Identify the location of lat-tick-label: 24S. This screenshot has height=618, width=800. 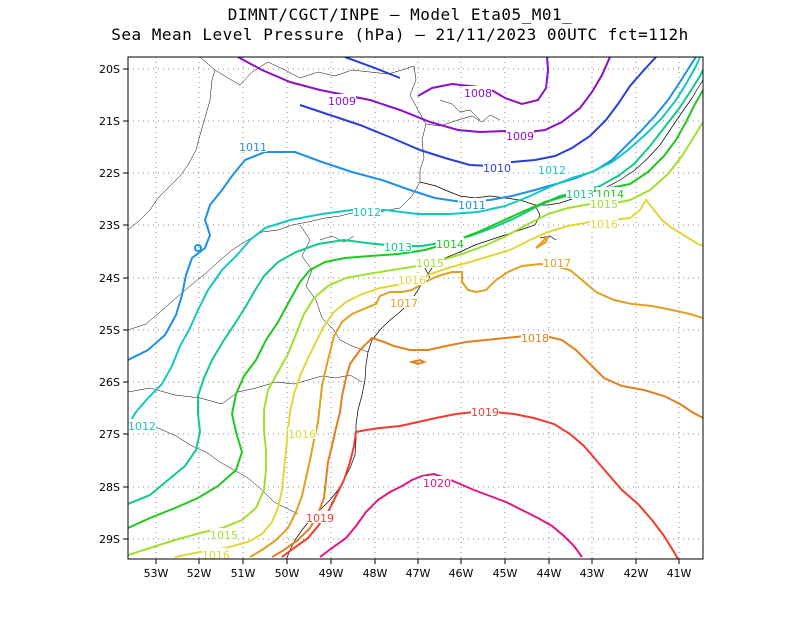
(109, 278).